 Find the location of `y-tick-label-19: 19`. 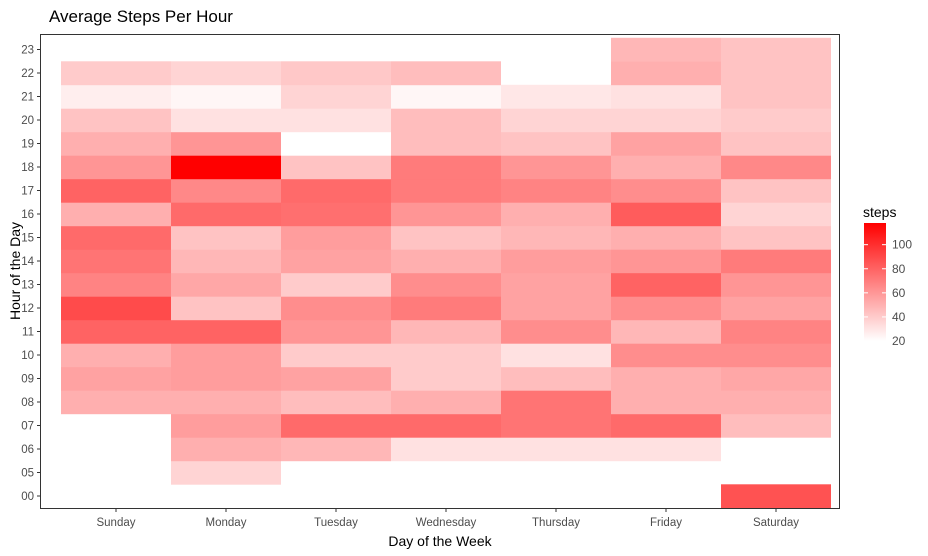

y-tick-label-19: 19 is located at coordinates (27, 145).